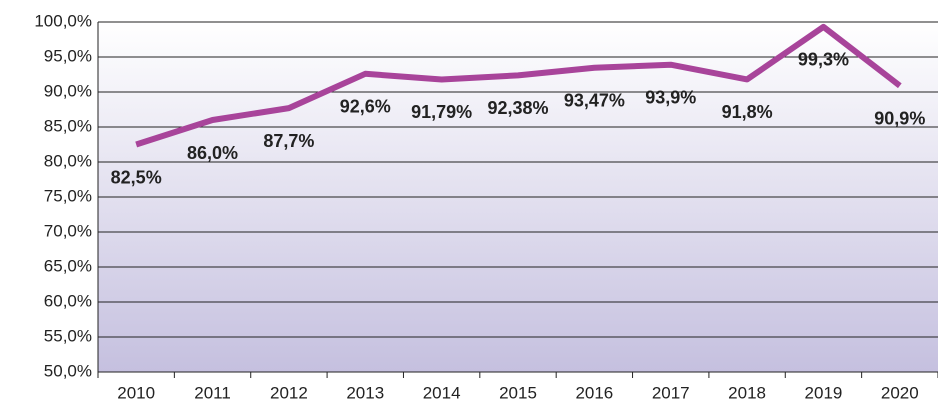 The width and height of the screenshot is (938, 405). Describe the element at coordinates (823, 60) in the screenshot. I see `data-label: 99,3%` at that location.